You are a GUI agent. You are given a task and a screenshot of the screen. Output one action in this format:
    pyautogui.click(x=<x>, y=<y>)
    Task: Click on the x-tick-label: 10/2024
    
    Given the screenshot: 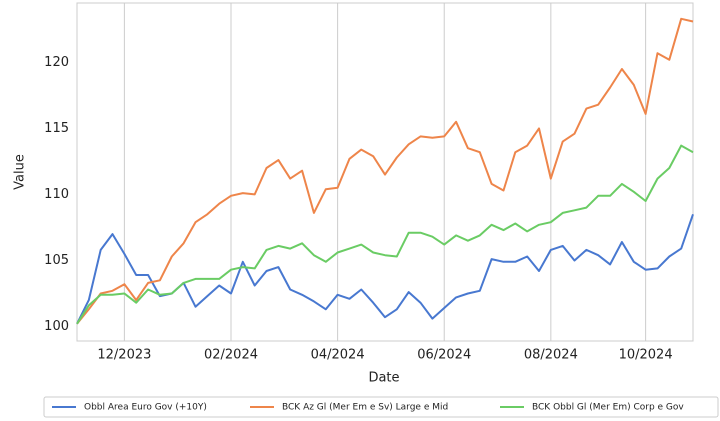 What is the action you would take?
    pyautogui.click(x=646, y=355)
    